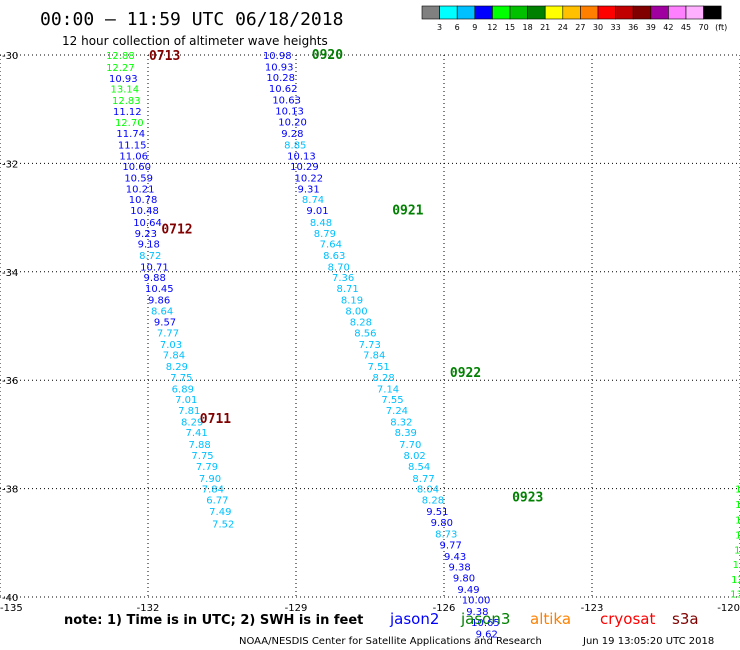 This screenshot has width=740, height=650. What do you see at coordinates (633, 27) in the screenshot?
I see `legend-label: 36` at bounding box center [633, 27].